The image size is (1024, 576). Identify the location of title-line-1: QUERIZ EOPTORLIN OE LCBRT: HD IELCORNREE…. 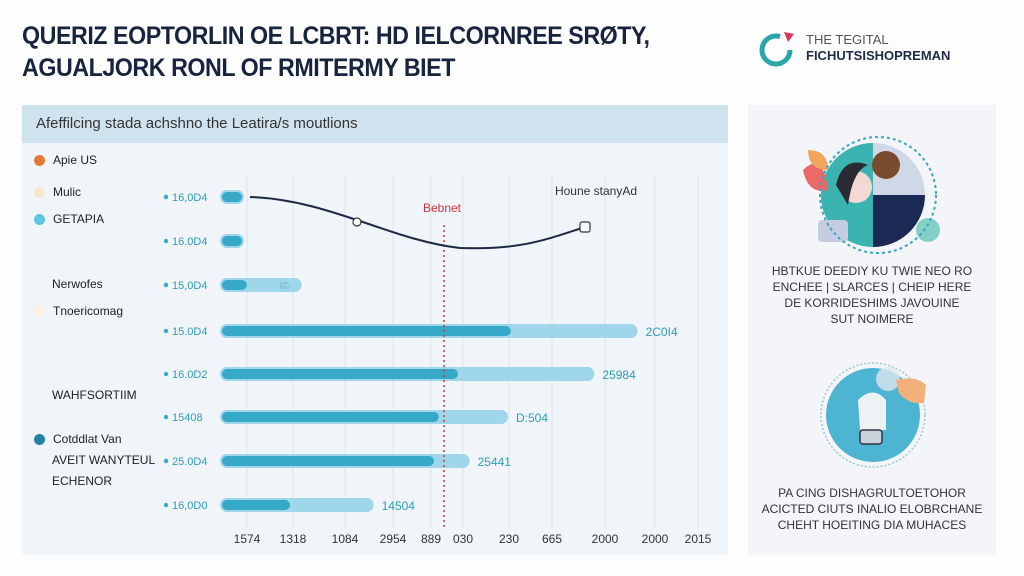
(336, 36).